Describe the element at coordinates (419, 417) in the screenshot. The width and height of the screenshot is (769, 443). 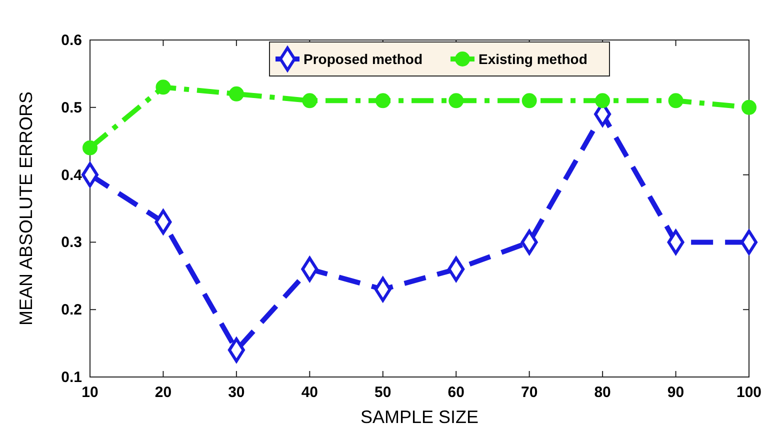
I see `x-axis-title: SAMPLE SIZE` at that location.